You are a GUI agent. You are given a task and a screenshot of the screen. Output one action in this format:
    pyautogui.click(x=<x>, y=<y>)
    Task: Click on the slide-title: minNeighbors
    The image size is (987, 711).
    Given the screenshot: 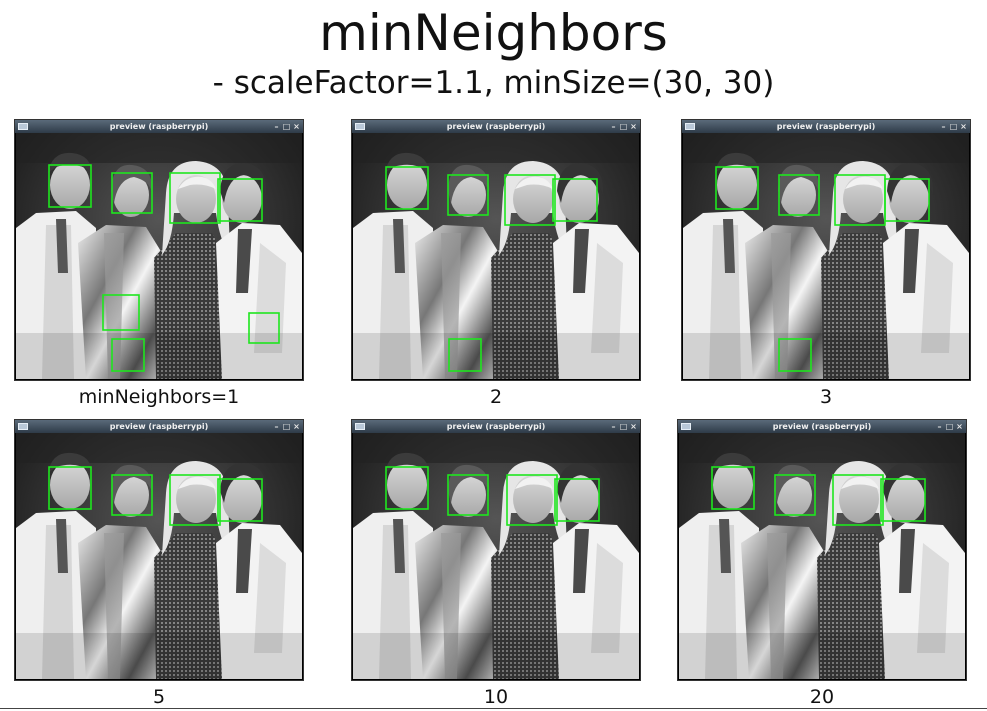 What is the action you would take?
    pyautogui.click(x=493, y=33)
    